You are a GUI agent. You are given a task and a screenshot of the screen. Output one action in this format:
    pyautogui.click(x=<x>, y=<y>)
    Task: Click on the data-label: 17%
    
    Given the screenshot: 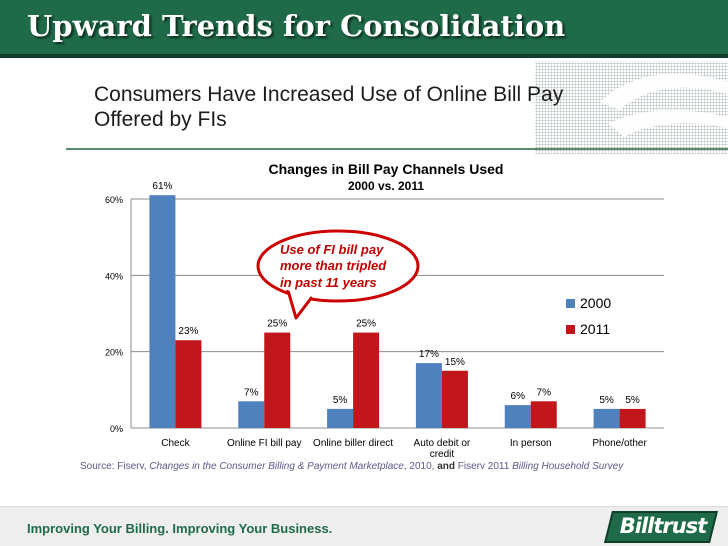 What is the action you would take?
    pyautogui.click(x=429, y=354)
    